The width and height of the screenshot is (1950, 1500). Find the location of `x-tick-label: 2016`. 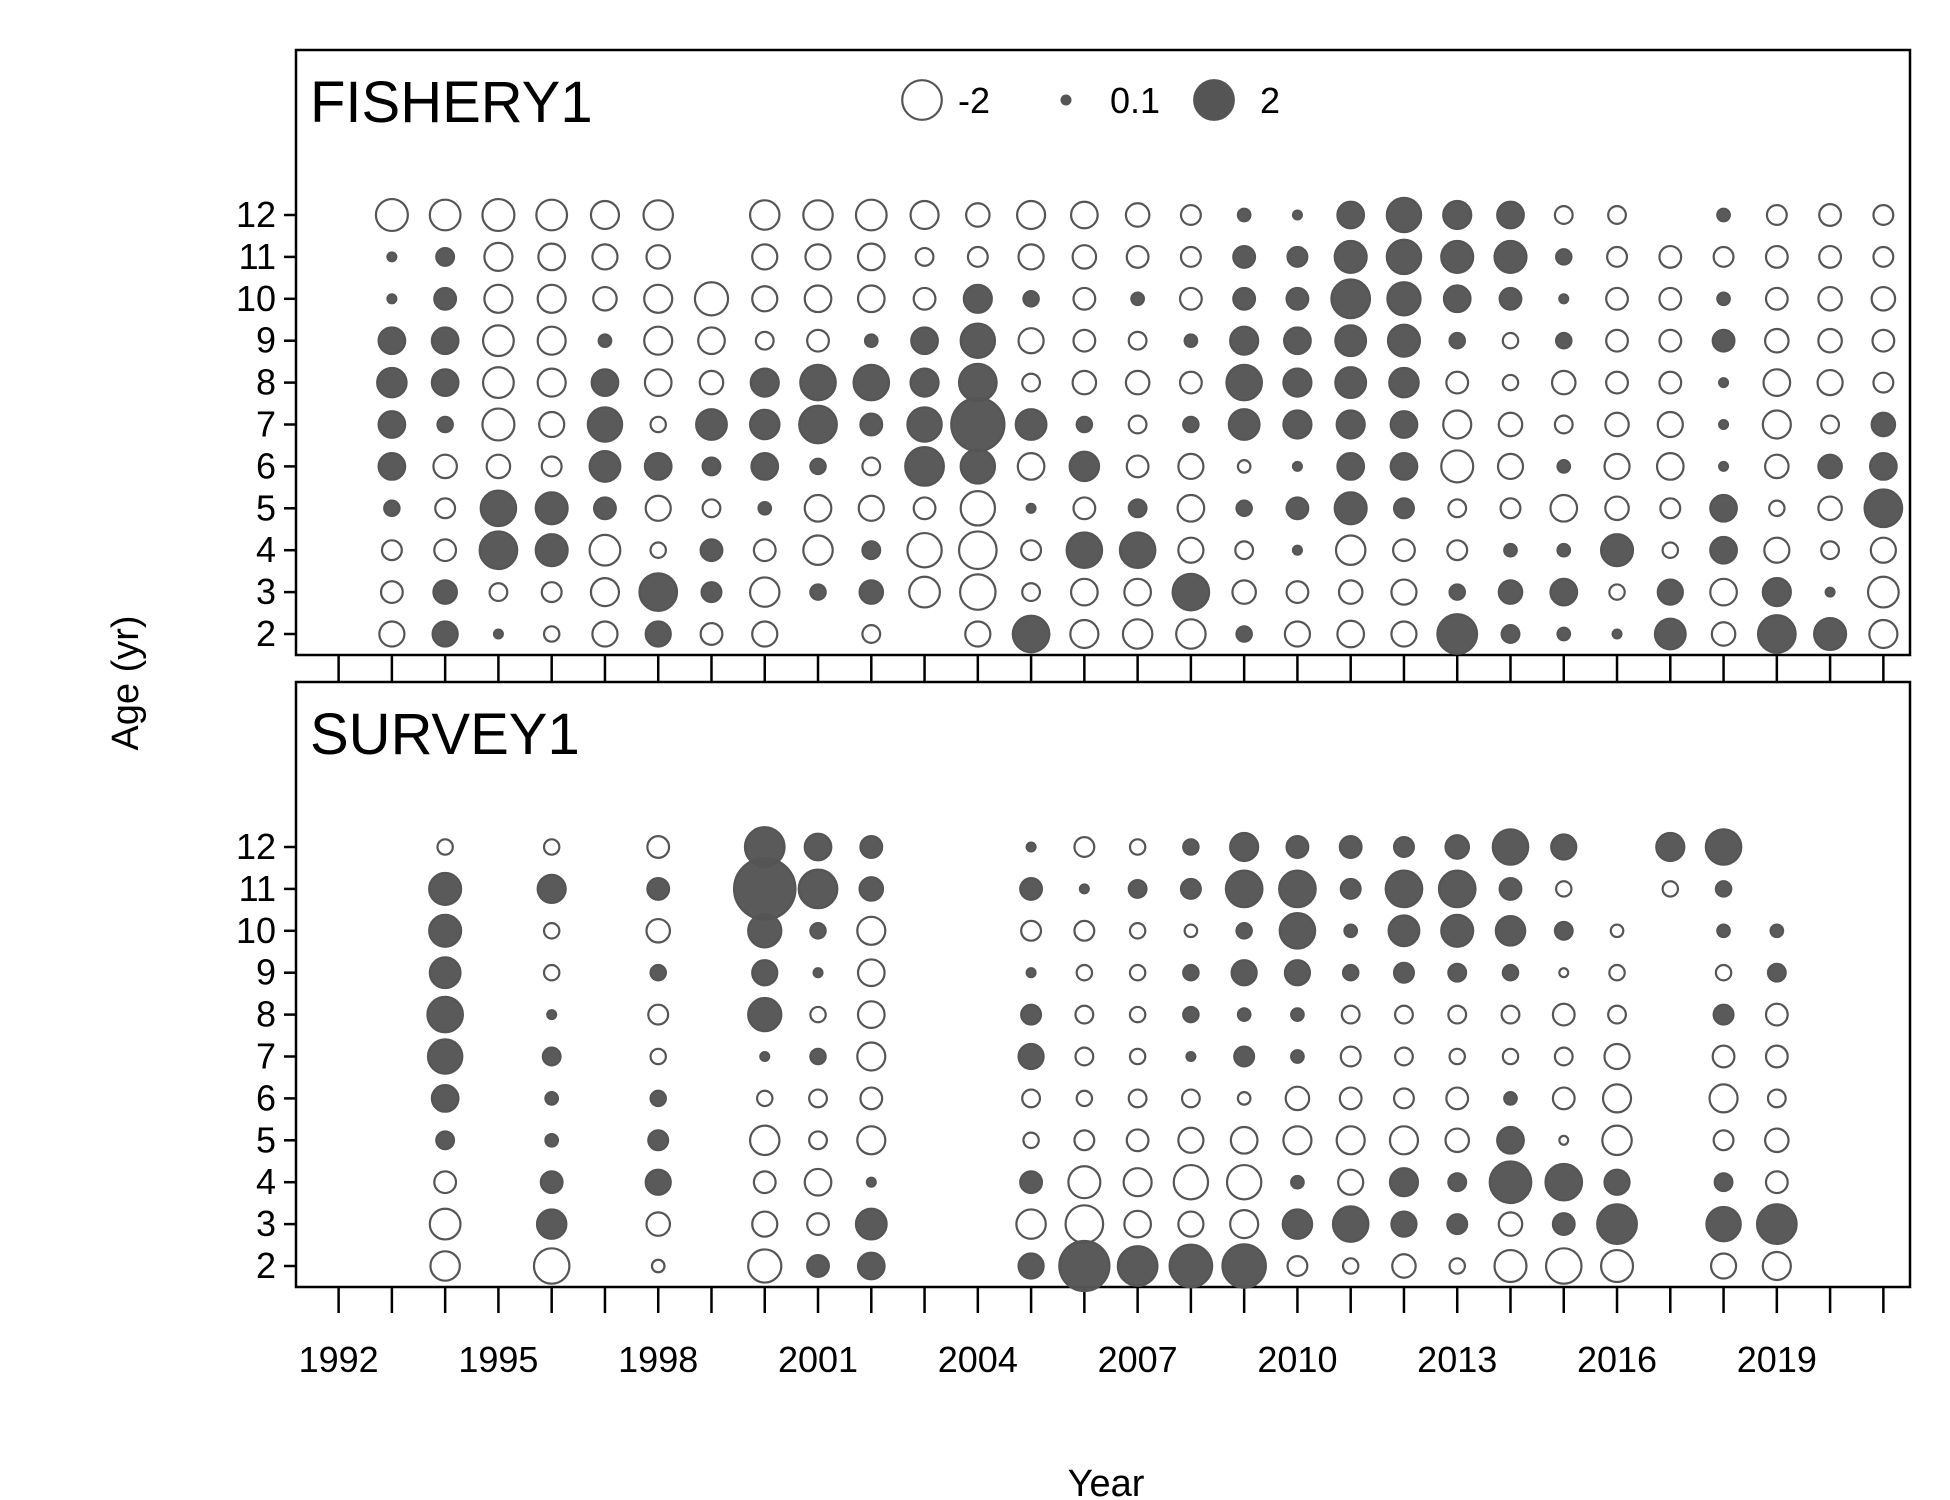

x-tick-label: 2016 is located at coordinates (1617, 1359).